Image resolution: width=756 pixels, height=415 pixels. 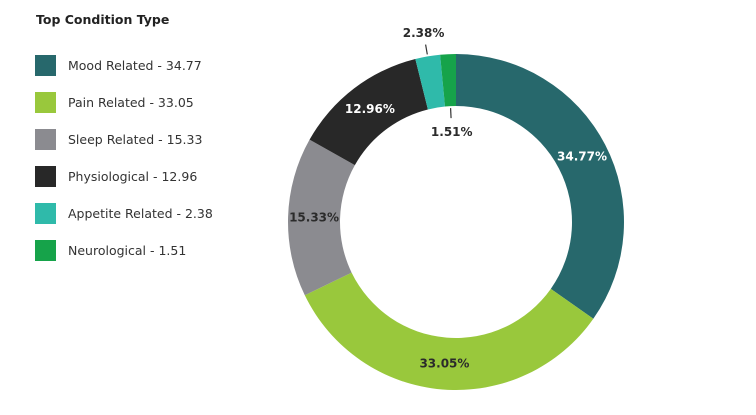 What do you see at coordinates (127, 250) in the screenshot?
I see `legend-label: Neurological - 1.51` at bounding box center [127, 250].